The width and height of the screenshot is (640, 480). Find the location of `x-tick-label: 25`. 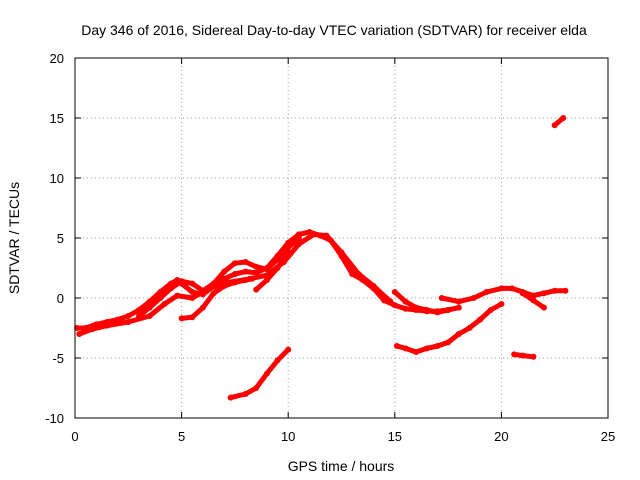

x-tick-label: 25 is located at coordinates (608, 436).